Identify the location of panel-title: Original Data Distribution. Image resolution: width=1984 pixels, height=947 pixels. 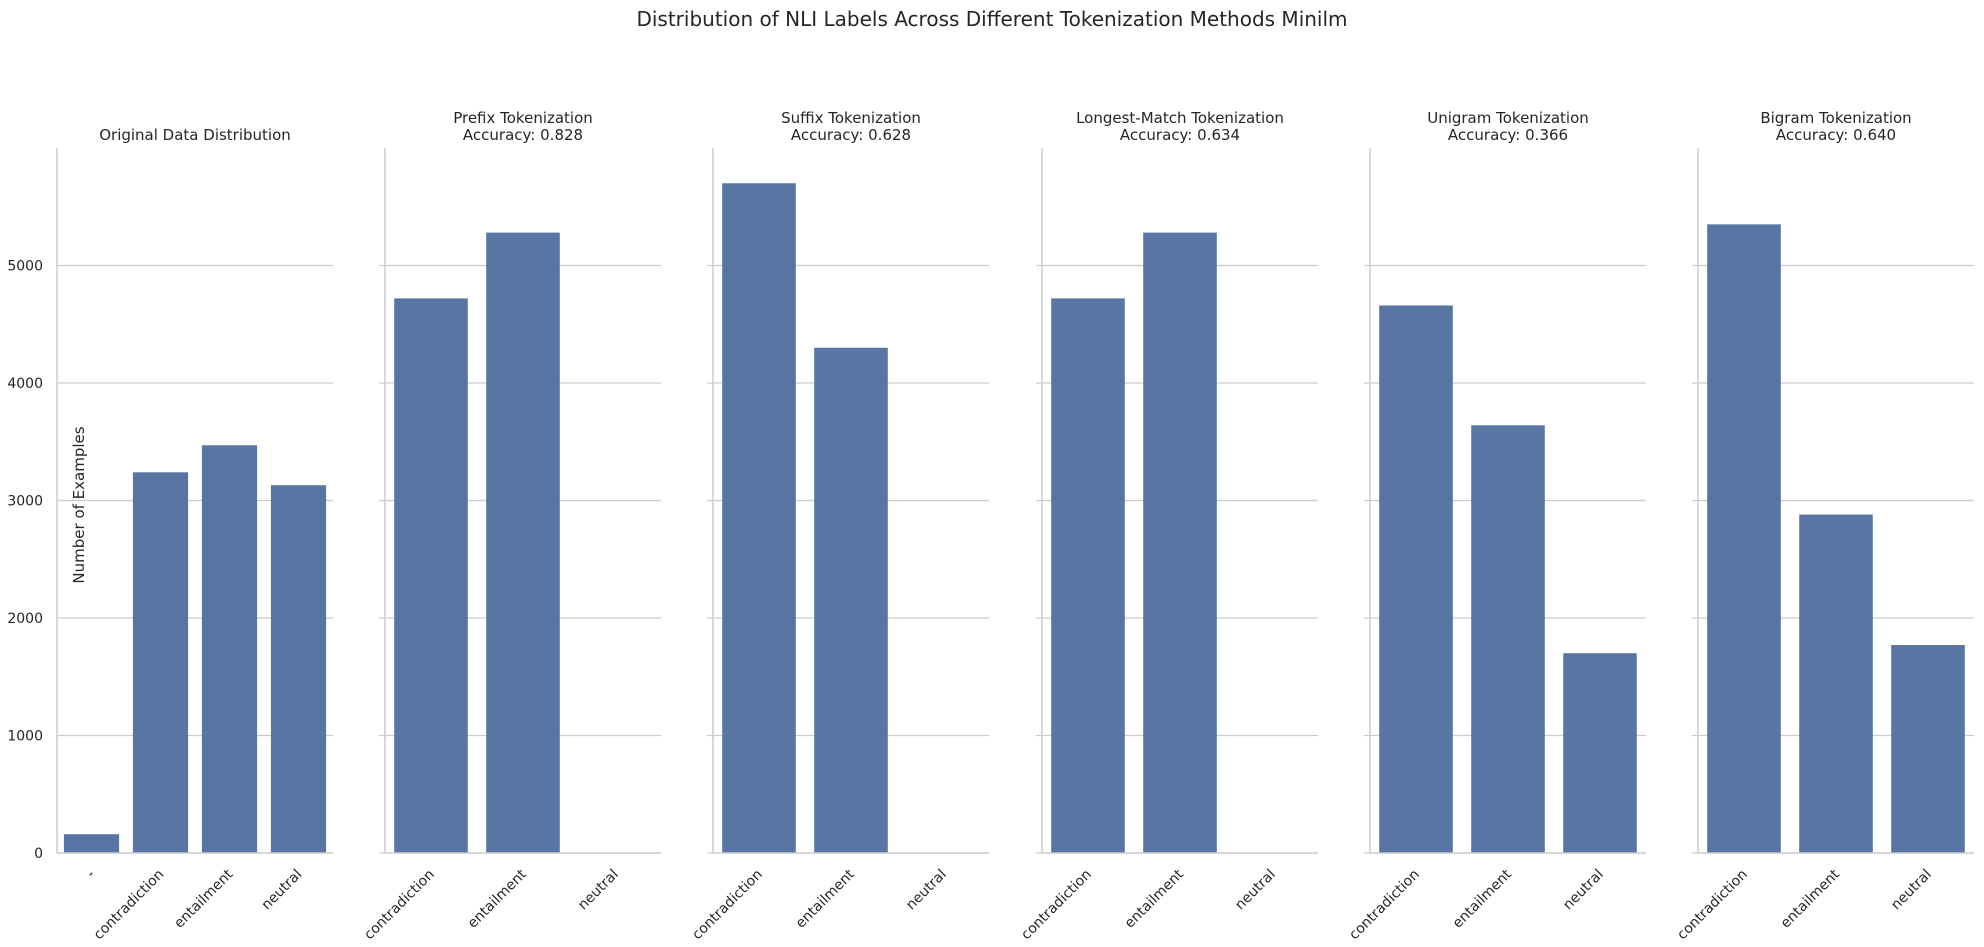
(195, 135).